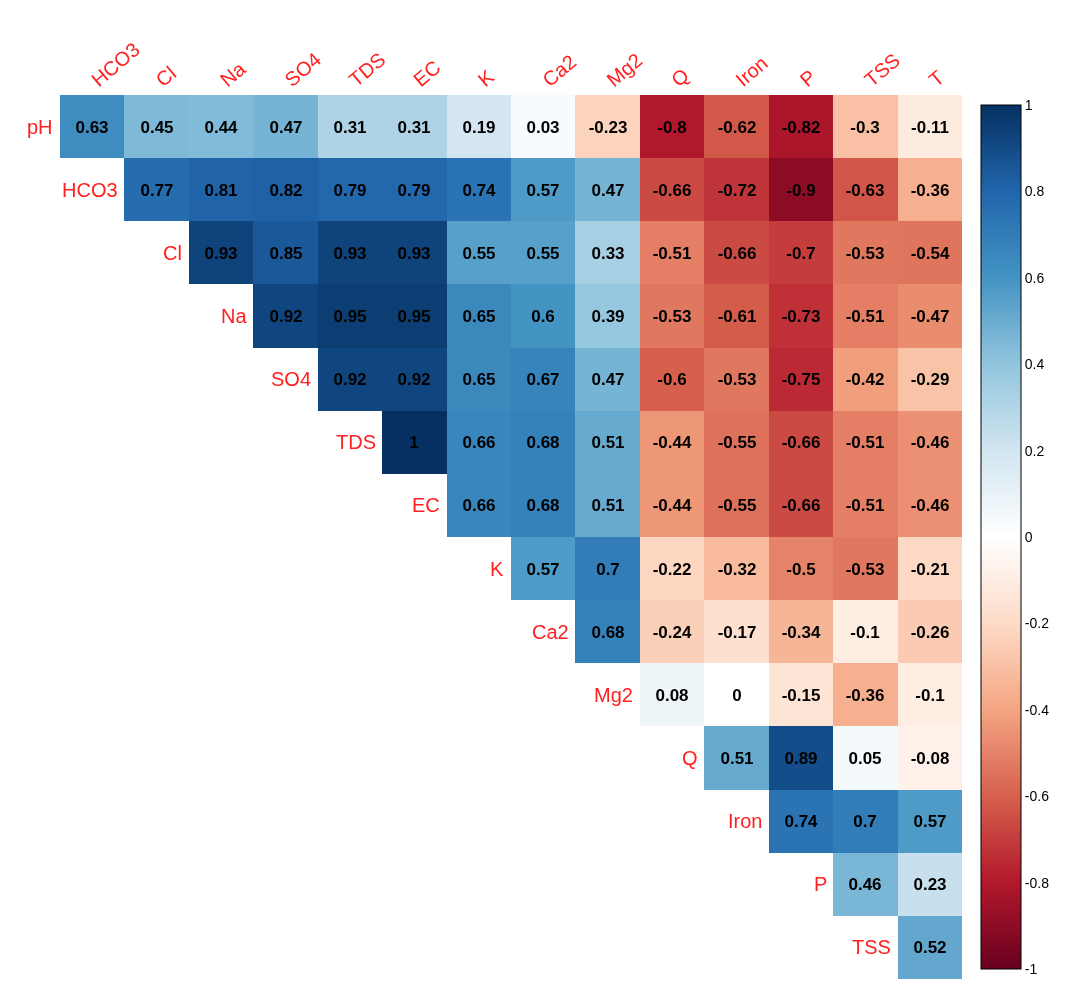  I want to click on data-label: -0.63, so click(865, 190).